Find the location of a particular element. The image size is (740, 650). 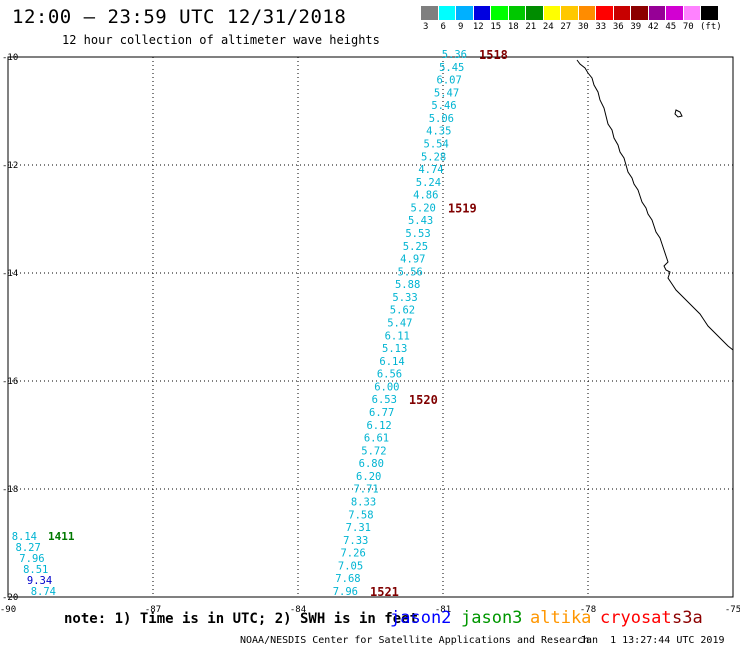

pass-time-label: 1518 is located at coordinates (493, 55).